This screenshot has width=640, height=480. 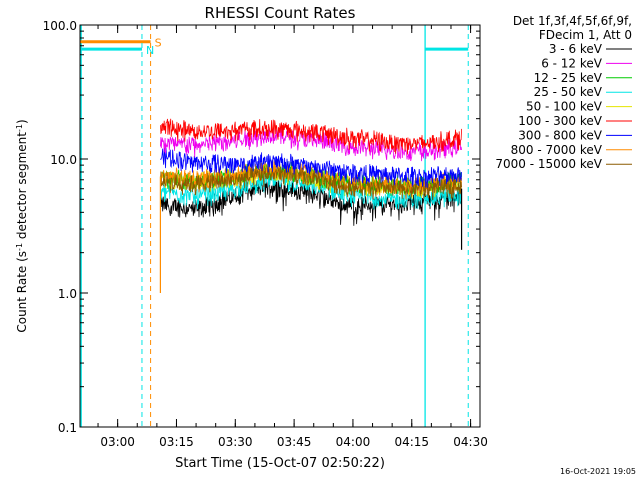 What do you see at coordinates (63, 160) in the screenshot?
I see `y-tick-label: 10.0` at bounding box center [63, 160].